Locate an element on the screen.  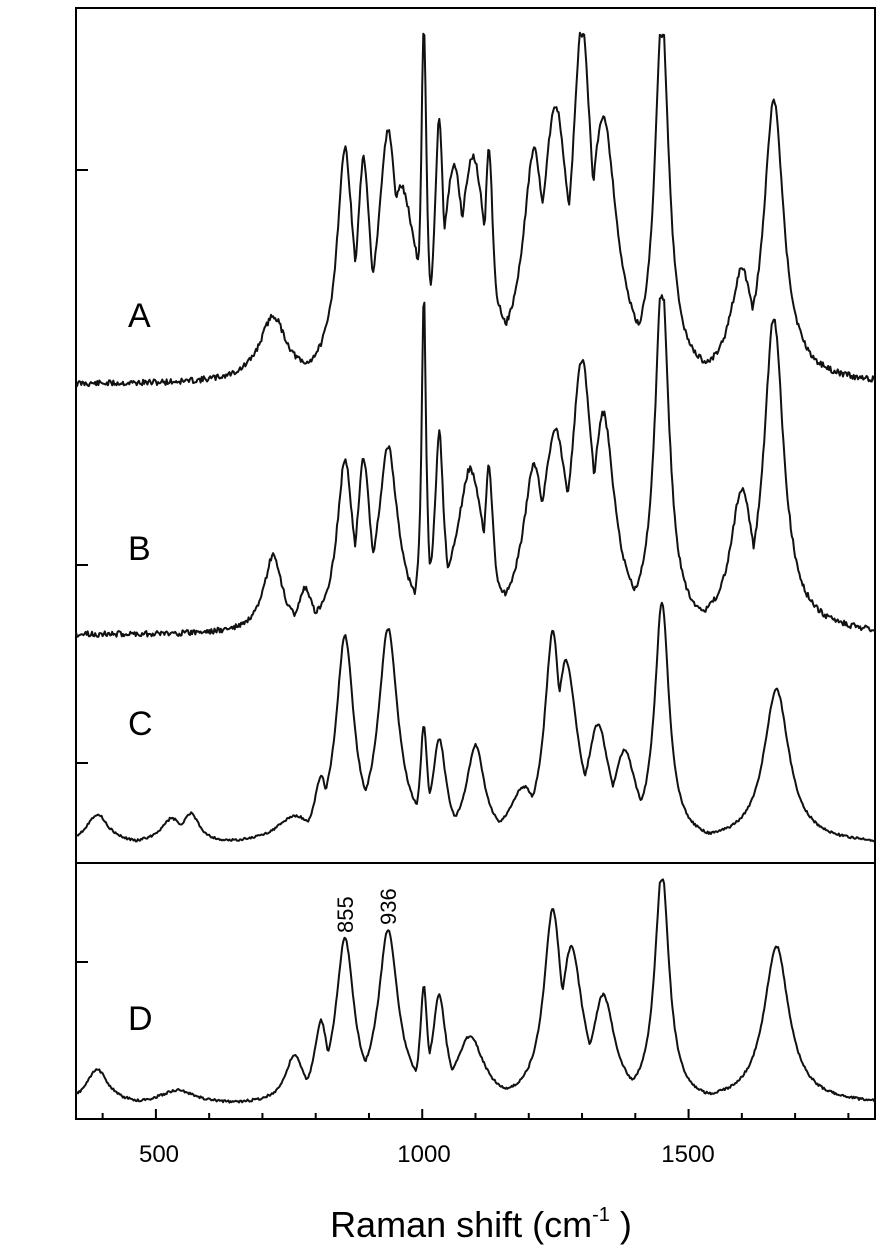
x-tick-label-1000: 1000 is located at coordinates (423, 1154).